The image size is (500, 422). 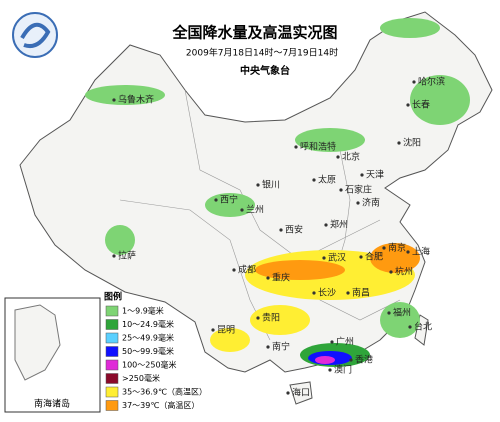 I want to click on city-label: 澳门, so click(x=343, y=370).